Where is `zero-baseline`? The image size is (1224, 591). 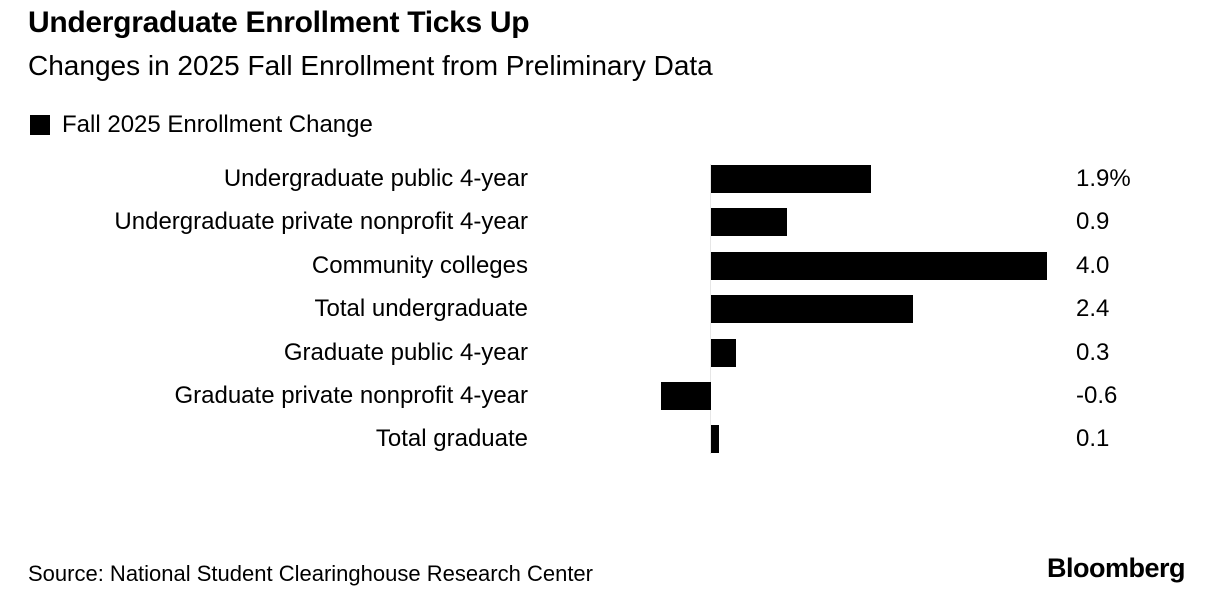 zero-baseline is located at coordinates (710, 309).